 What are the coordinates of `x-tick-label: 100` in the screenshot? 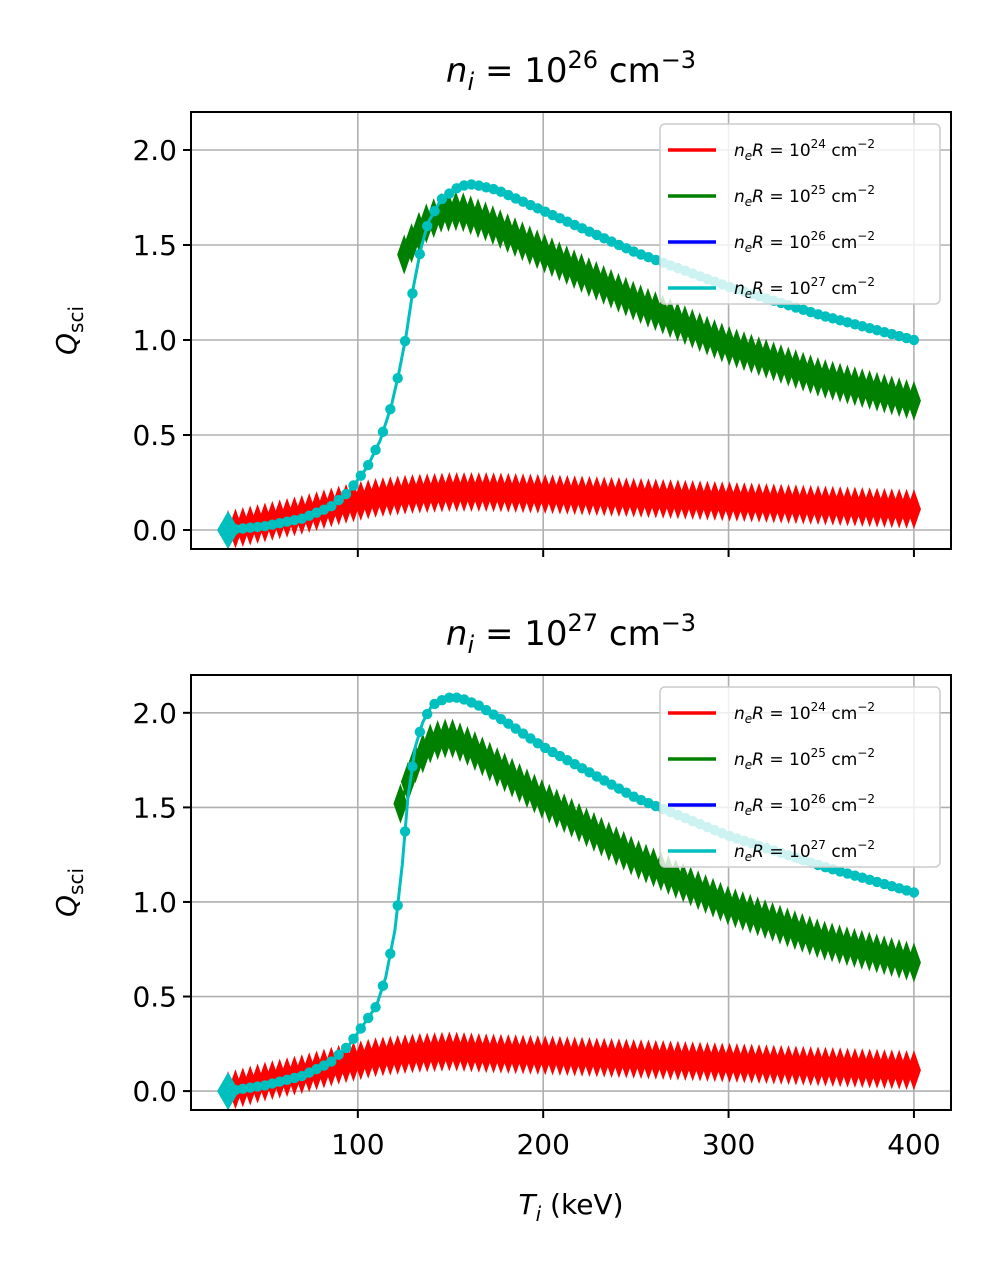 It's located at (357, 1144).